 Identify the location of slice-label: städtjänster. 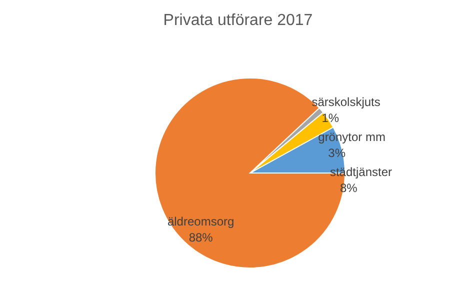
(361, 172).